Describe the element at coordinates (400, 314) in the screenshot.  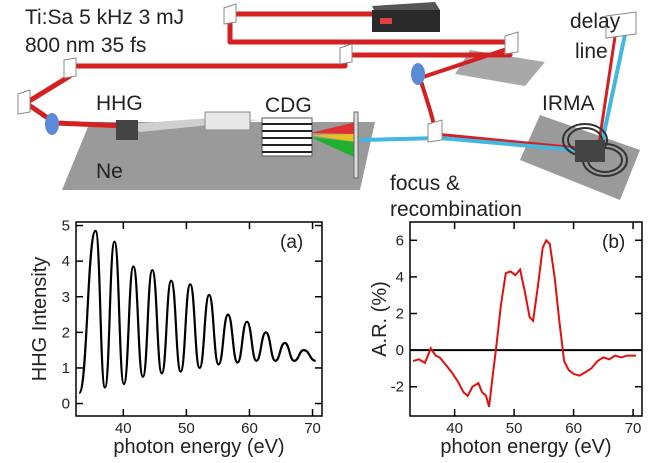
I see `chart-b-ytick-label: 2` at that location.